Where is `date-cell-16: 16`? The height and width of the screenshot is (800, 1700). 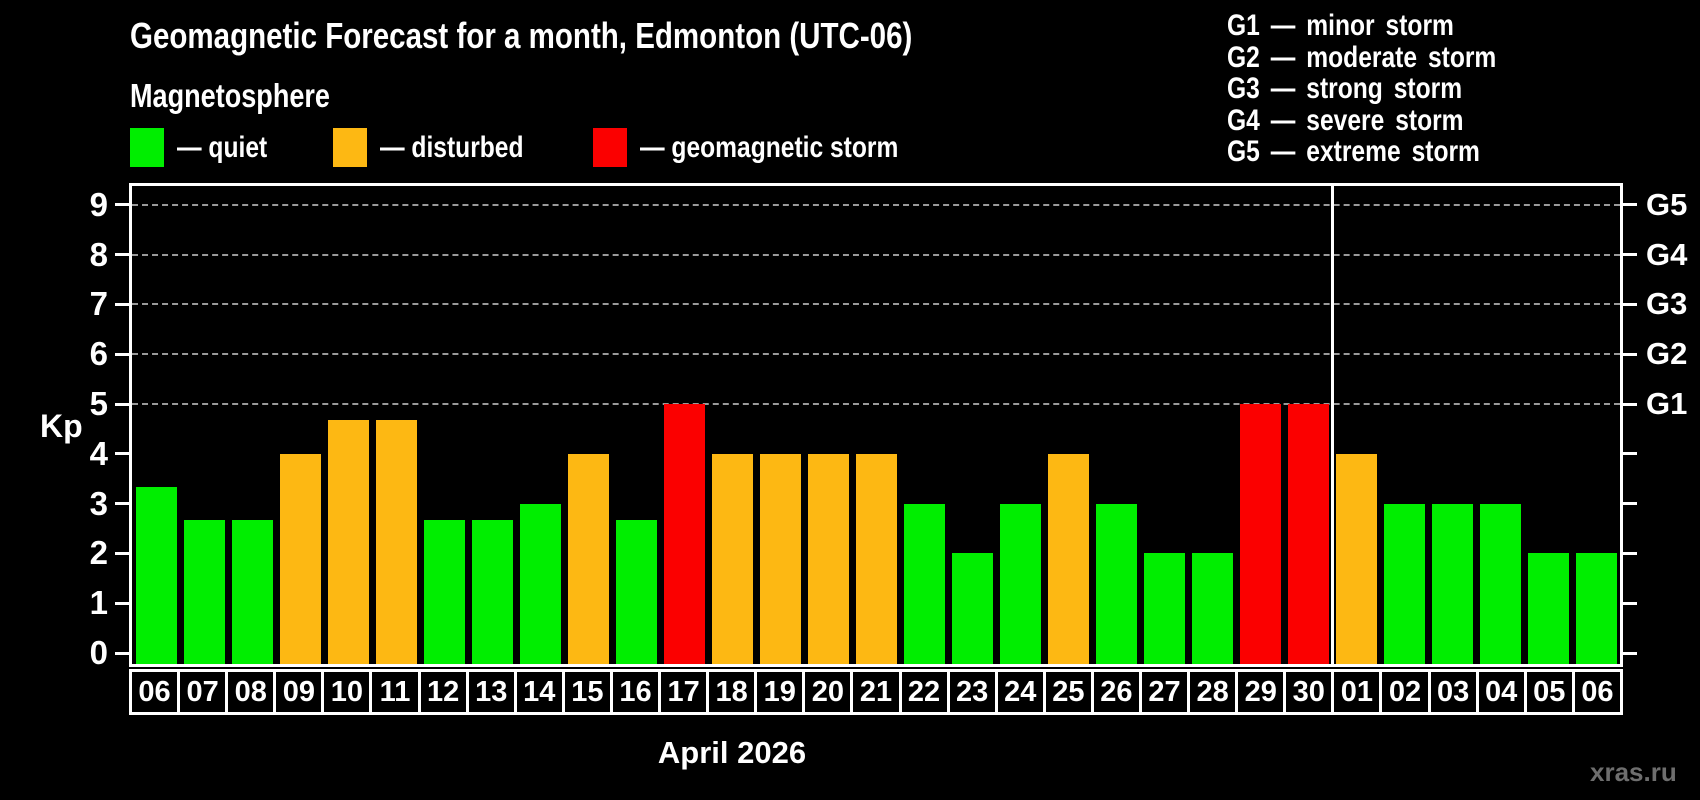
date-cell-16: 16 is located at coordinates (635, 692).